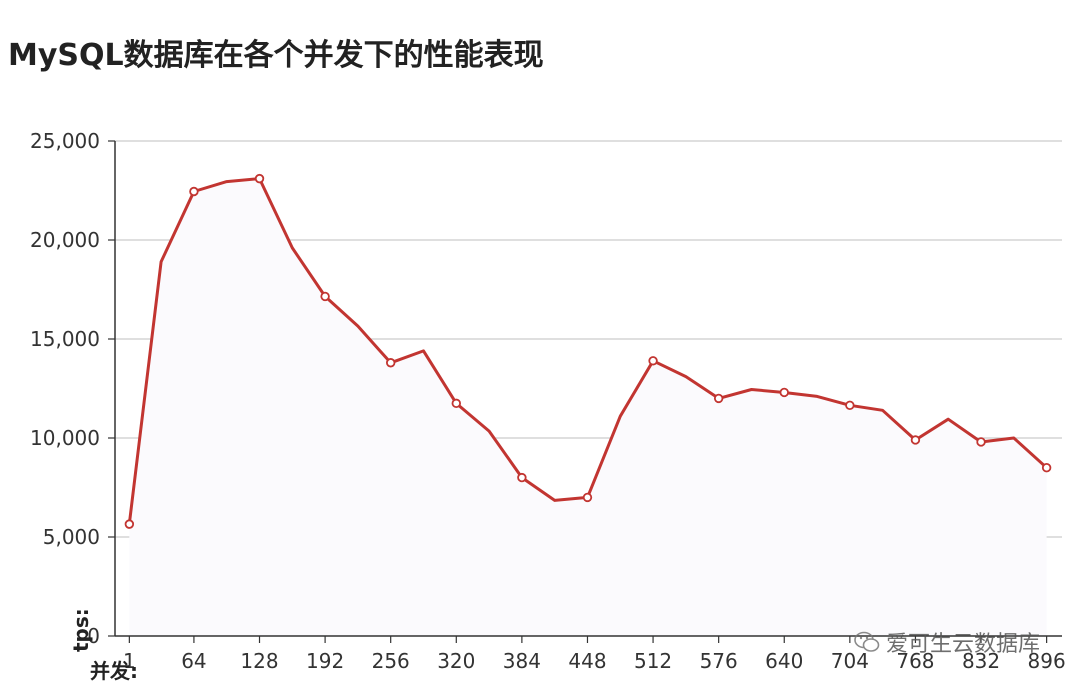 The image size is (1080, 690). Describe the element at coordinates (259, 661) in the screenshot. I see `x-tick-label: 128` at that location.